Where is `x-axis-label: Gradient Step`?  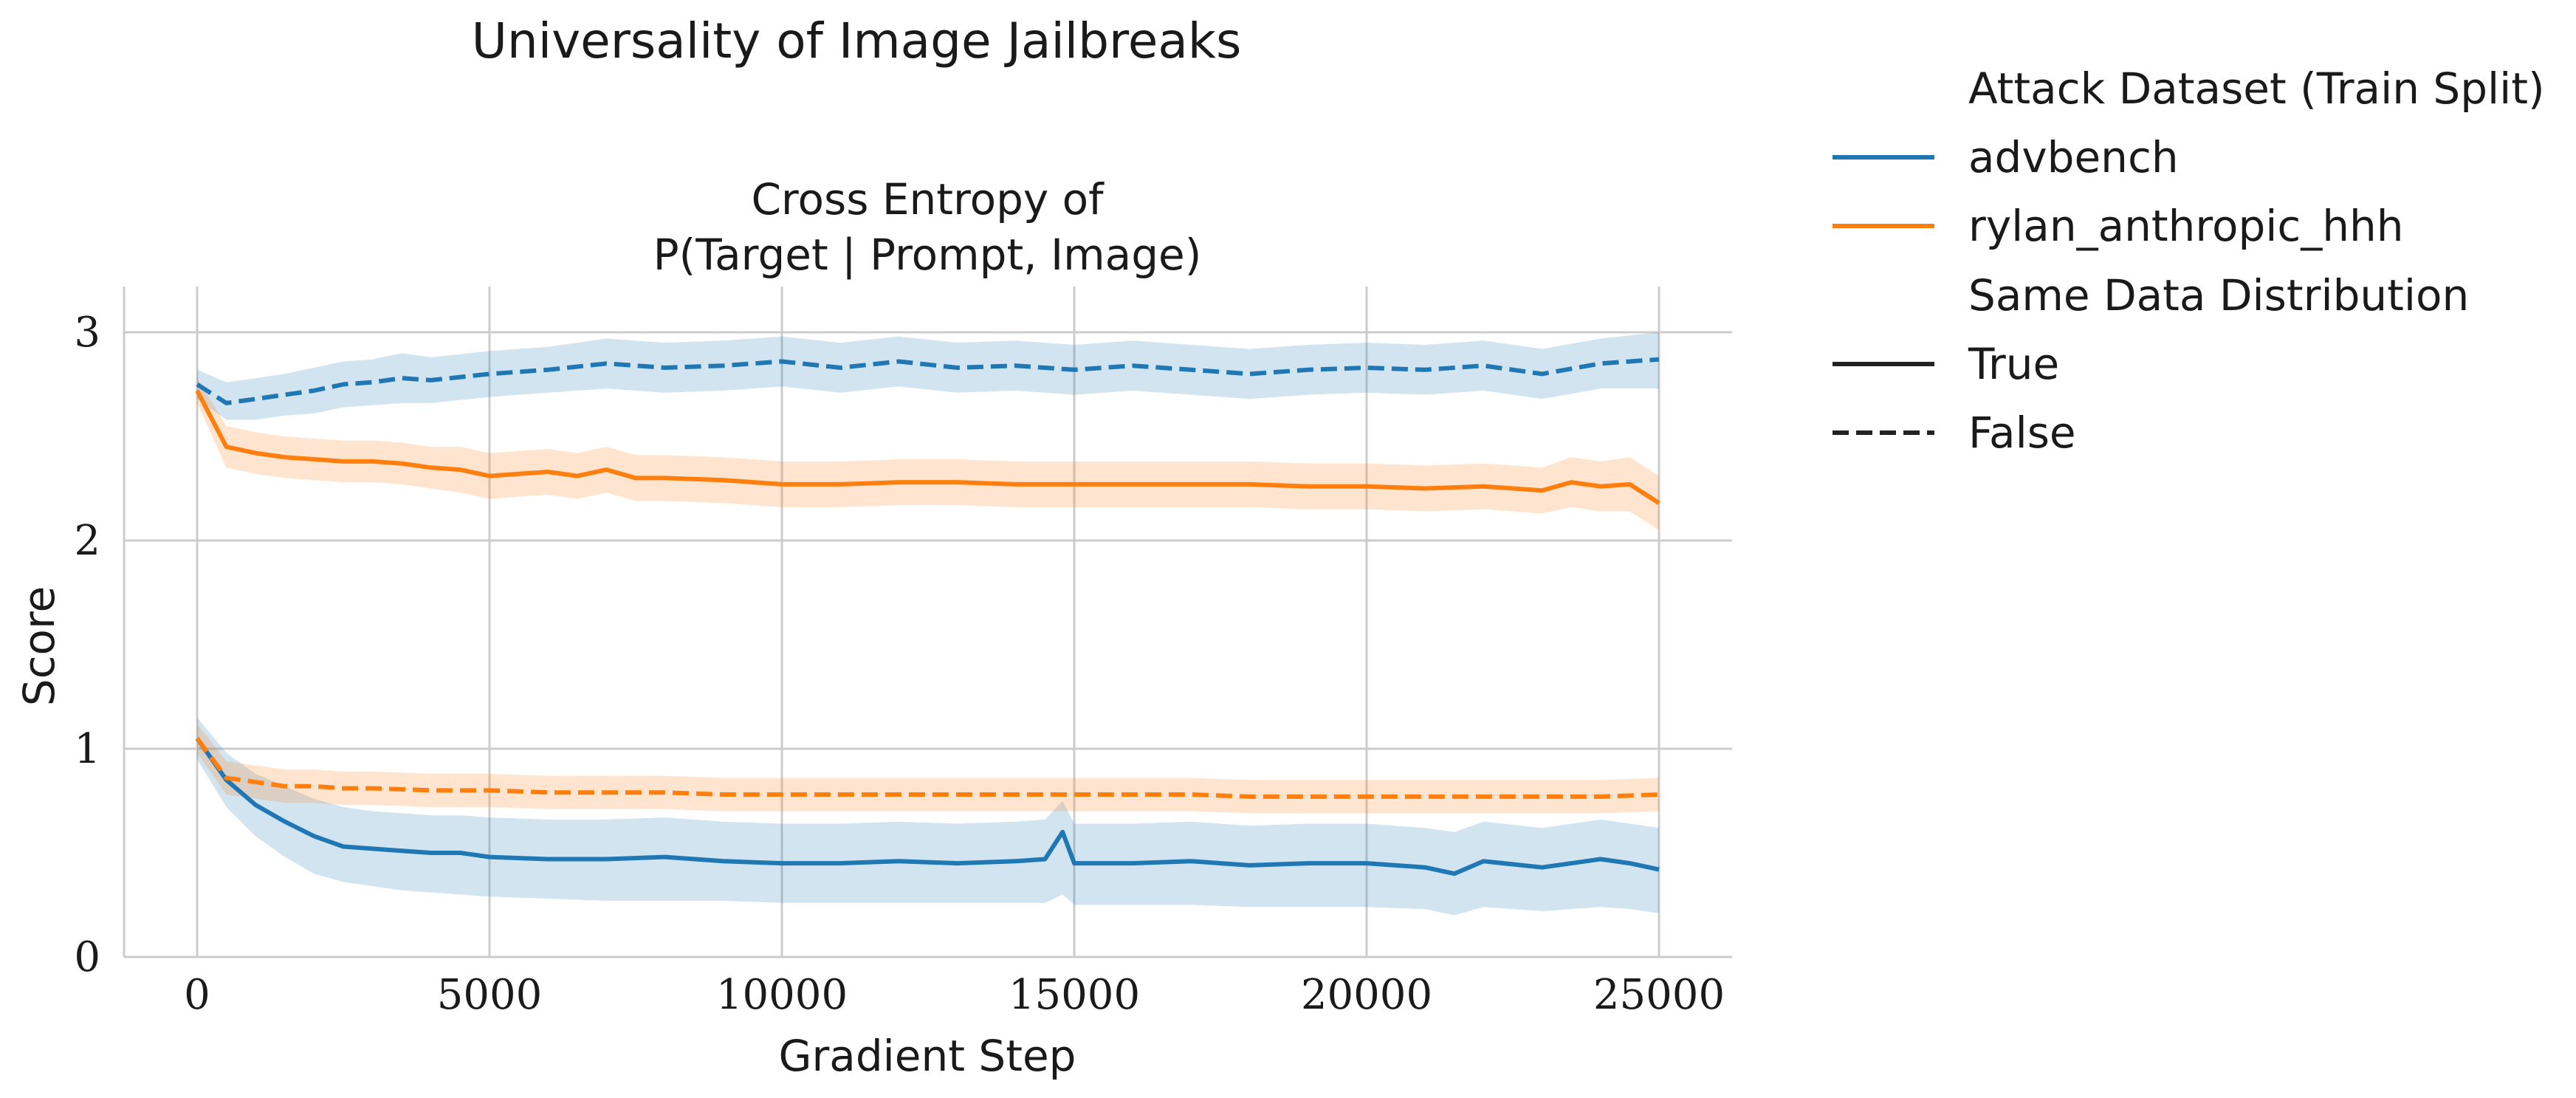
x-axis-label: Gradient Step is located at coordinates (928, 1056).